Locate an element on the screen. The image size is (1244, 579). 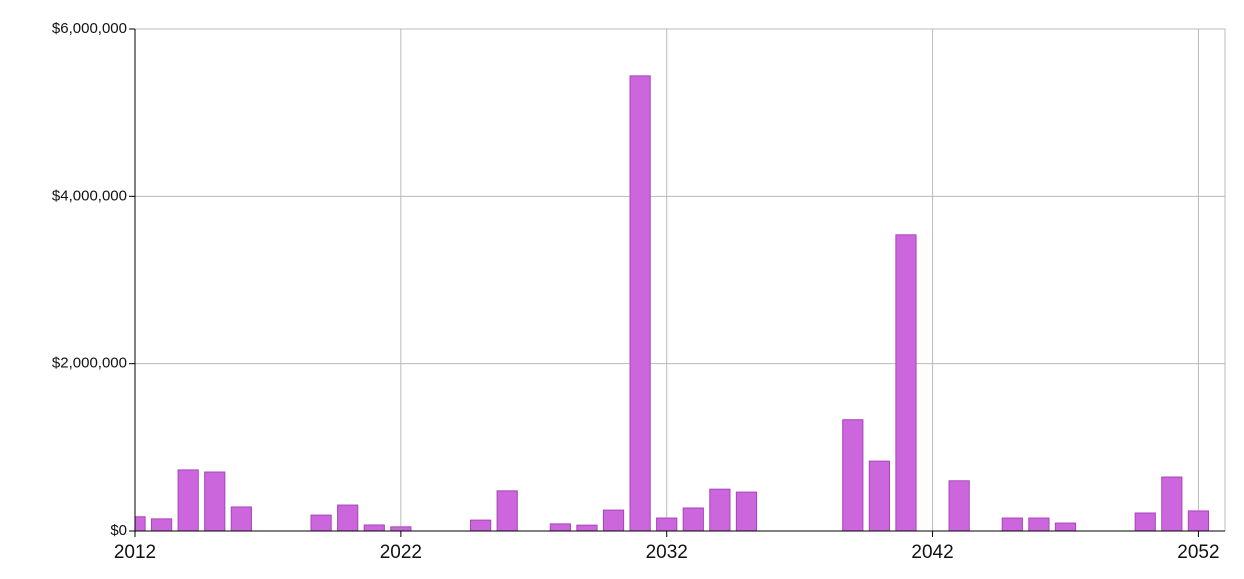
y-tick-label: $2,000,000 is located at coordinates (89, 363).